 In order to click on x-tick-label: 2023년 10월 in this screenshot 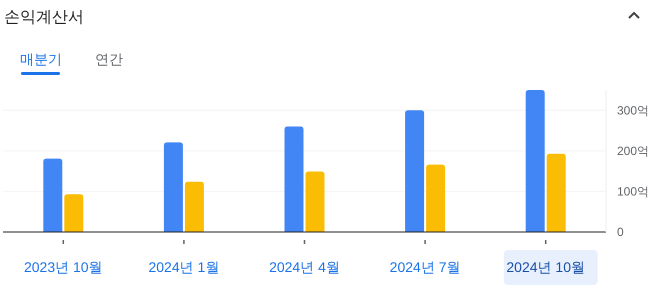, I will do `click(63, 267)`.